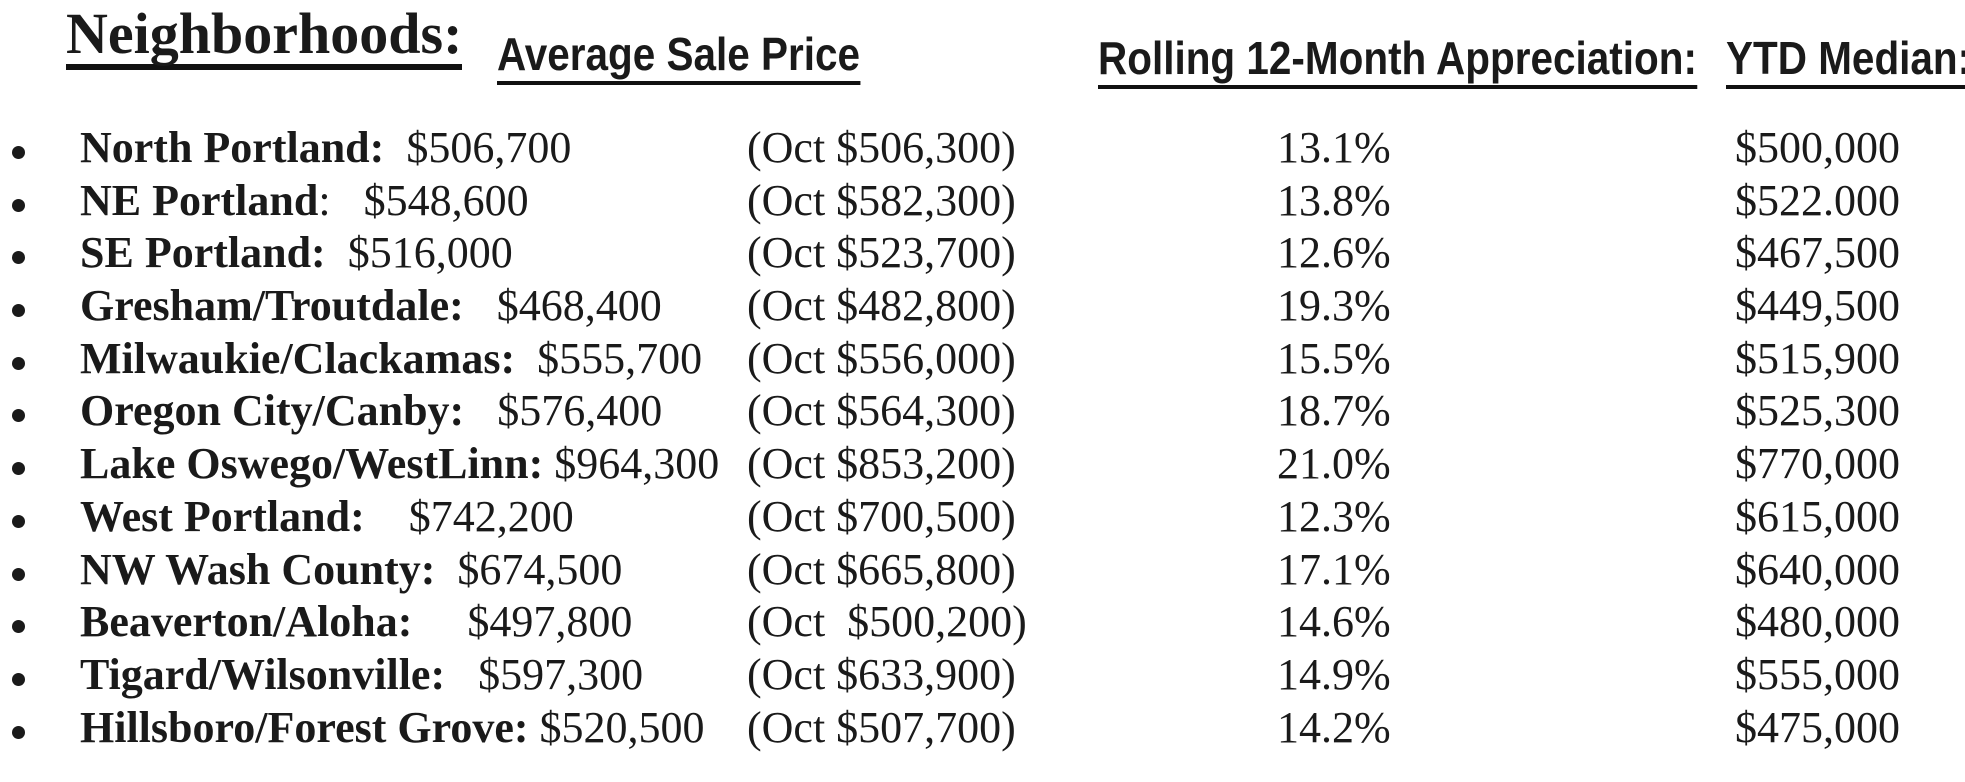 The image size is (1965, 782). What do you see at coordinates (562, 306) in the screenshot?
I see `avg-sale-price: $468,400` at bounding box center [562, 306].